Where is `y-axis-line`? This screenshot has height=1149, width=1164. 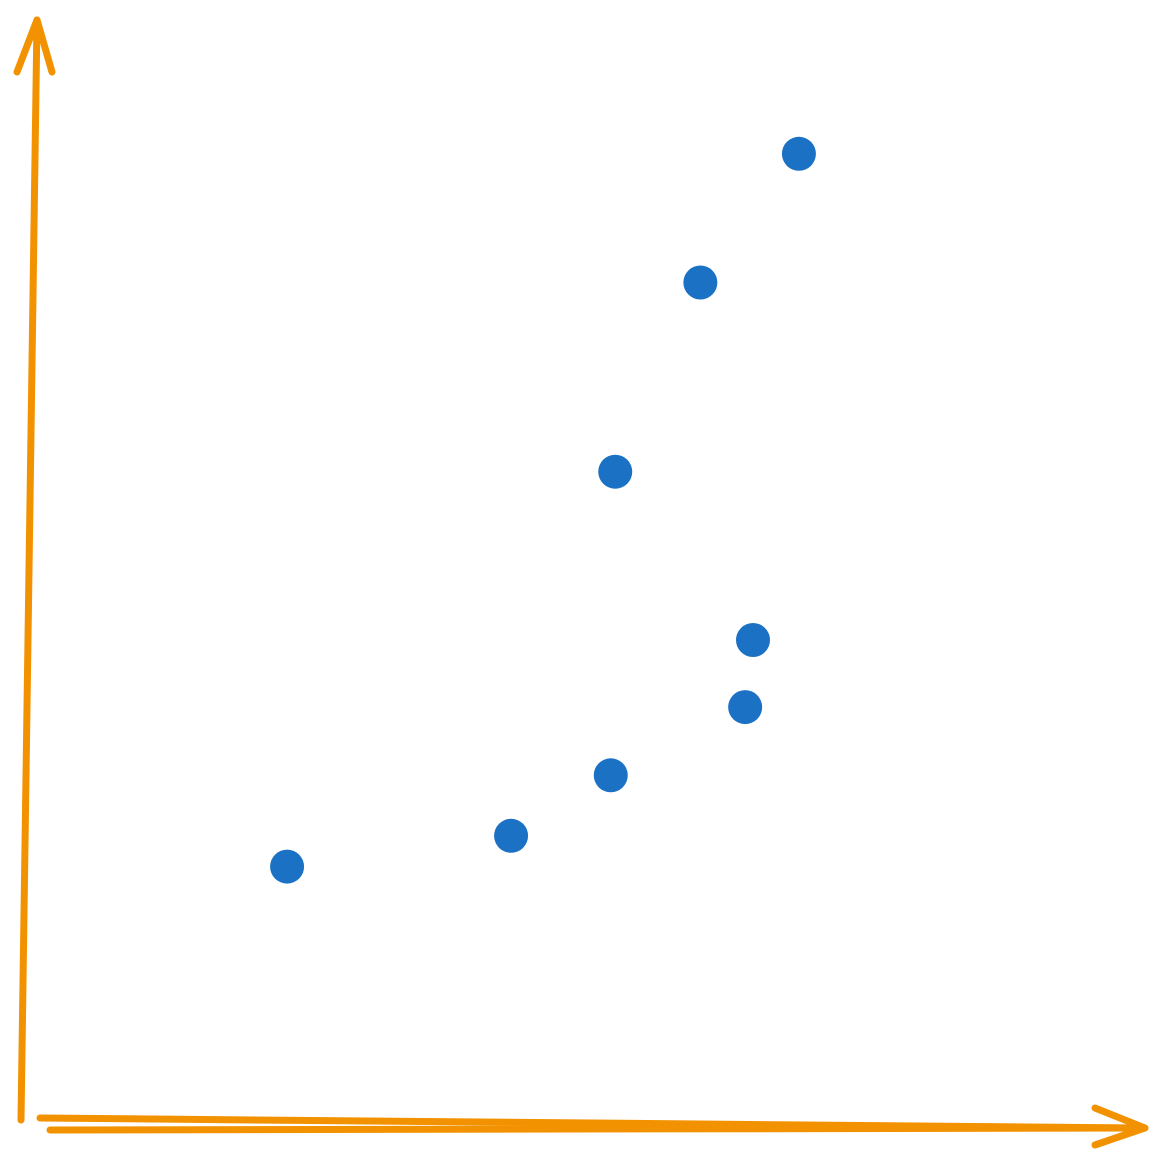
y-axis-line is located at coordinates (29, 570).